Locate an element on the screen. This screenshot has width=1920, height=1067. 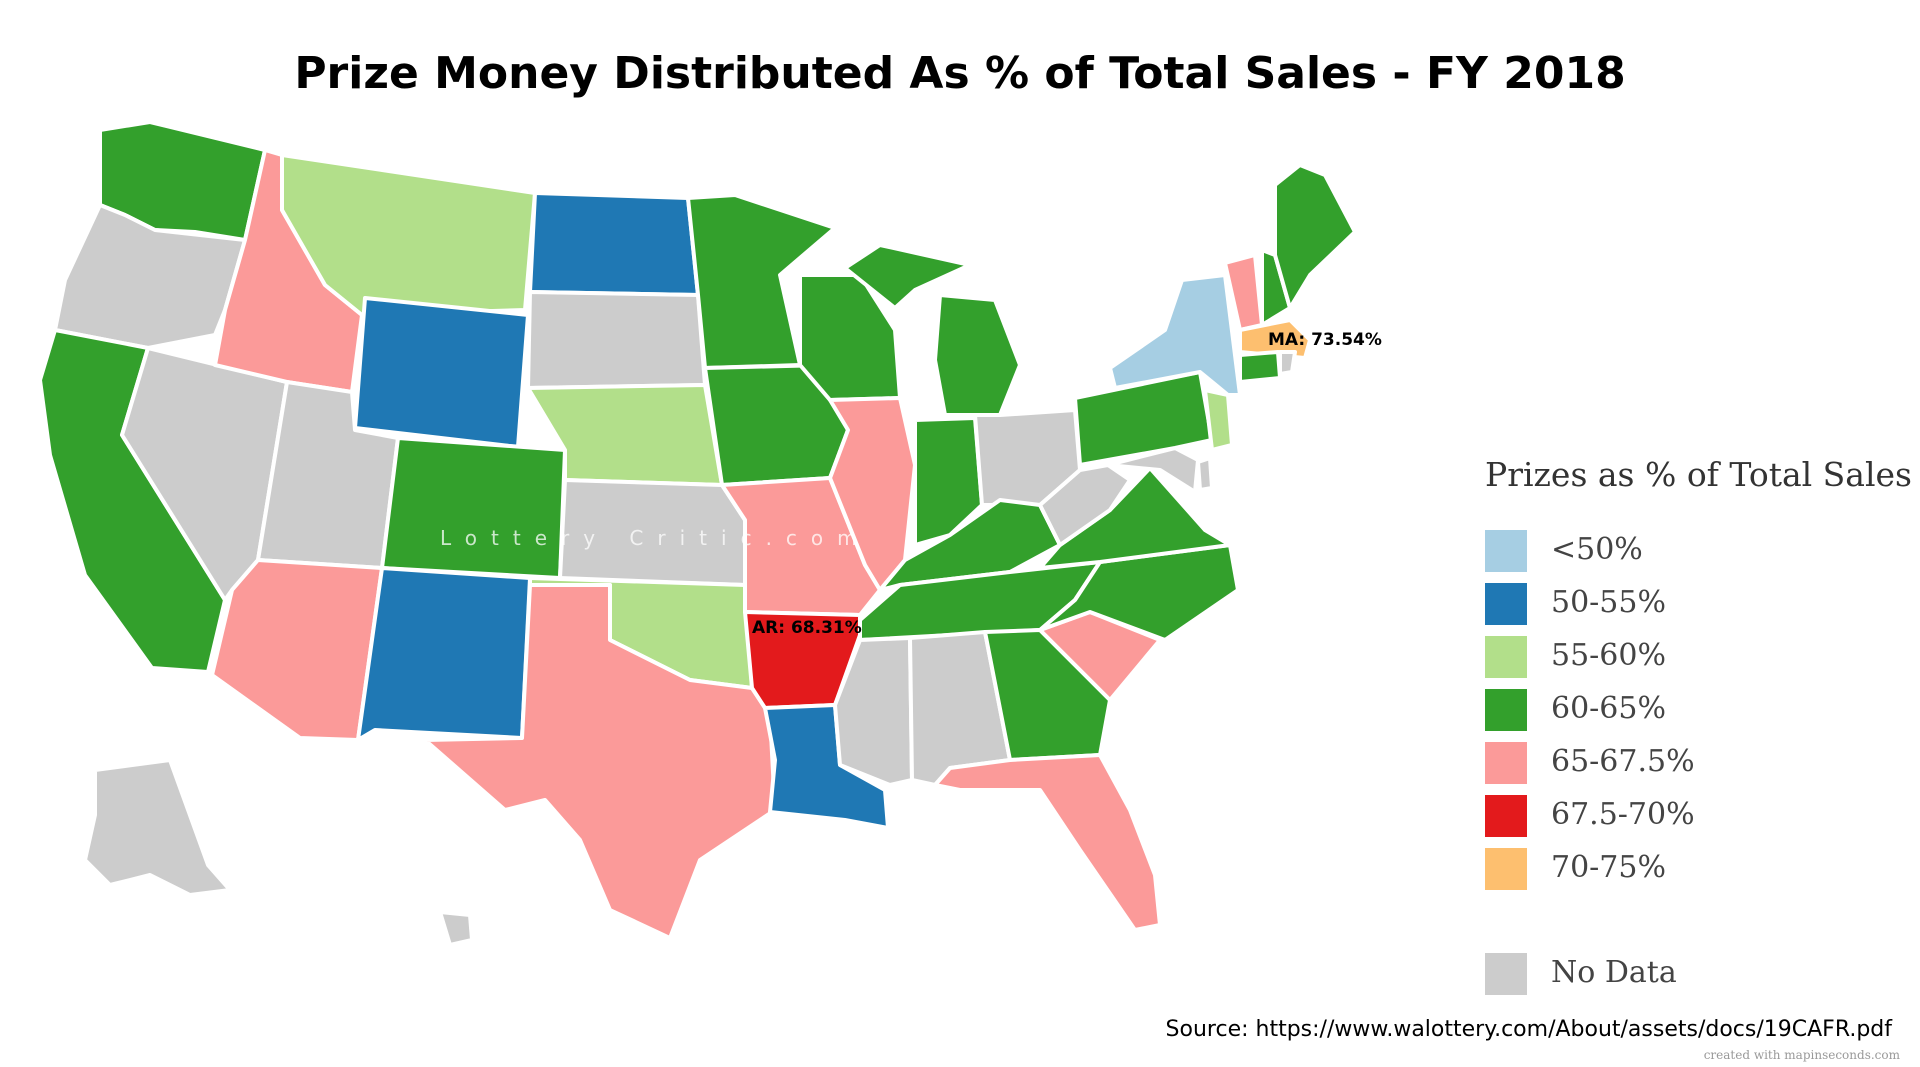
state-wv is located at coordinates (1085, 505).